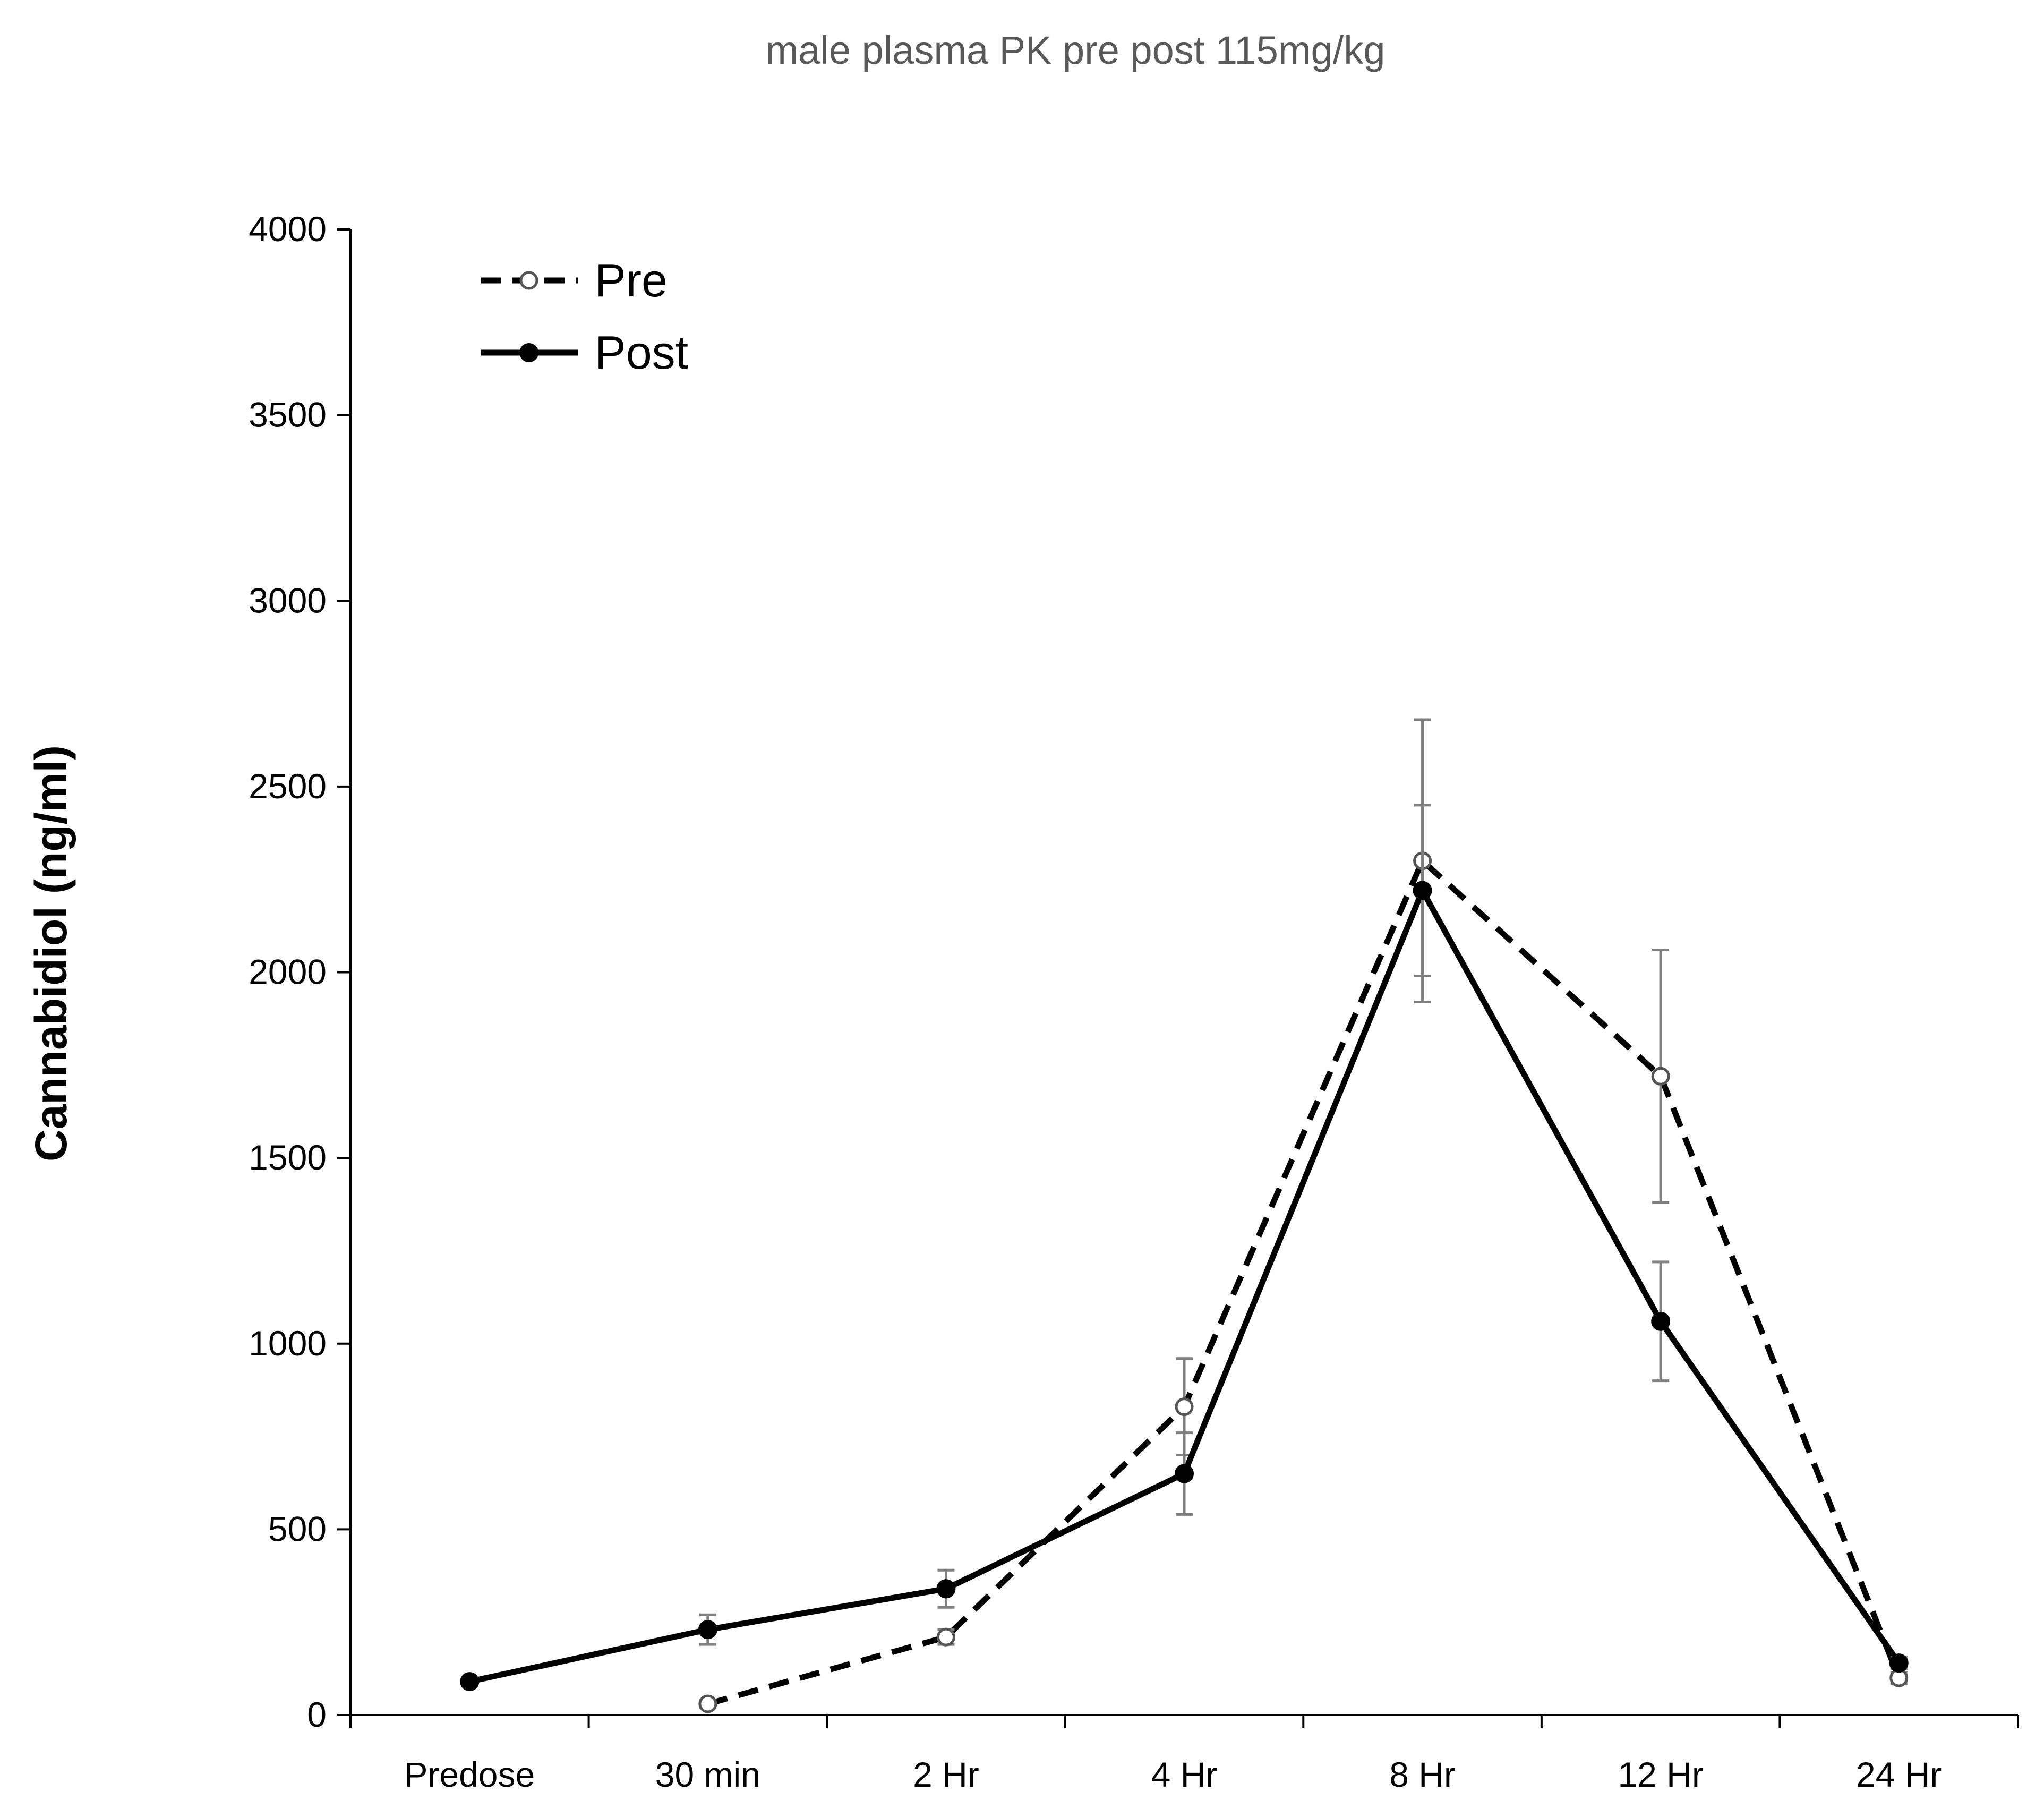 This screenshot has height=1817, width=2044. What do you see at coordinates (946, 1774) in the screenshot?
I see `x-tick-label: 2 Hr` at bounding box center [946, 1774].